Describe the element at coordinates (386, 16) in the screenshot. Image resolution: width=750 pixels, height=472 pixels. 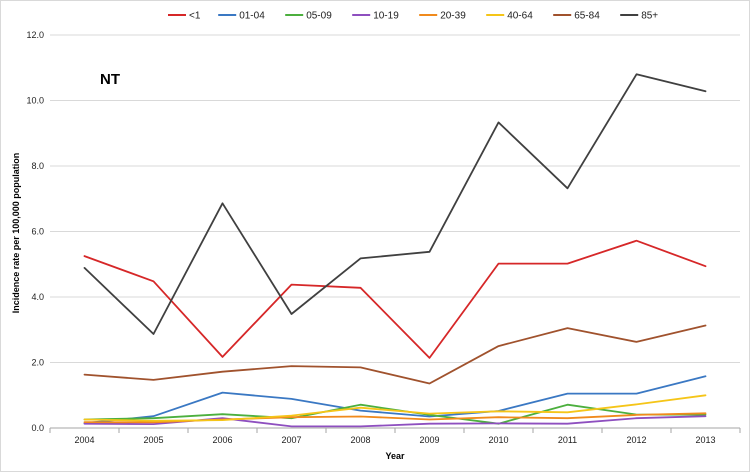
I see `legend-label: 10-19` at that location.